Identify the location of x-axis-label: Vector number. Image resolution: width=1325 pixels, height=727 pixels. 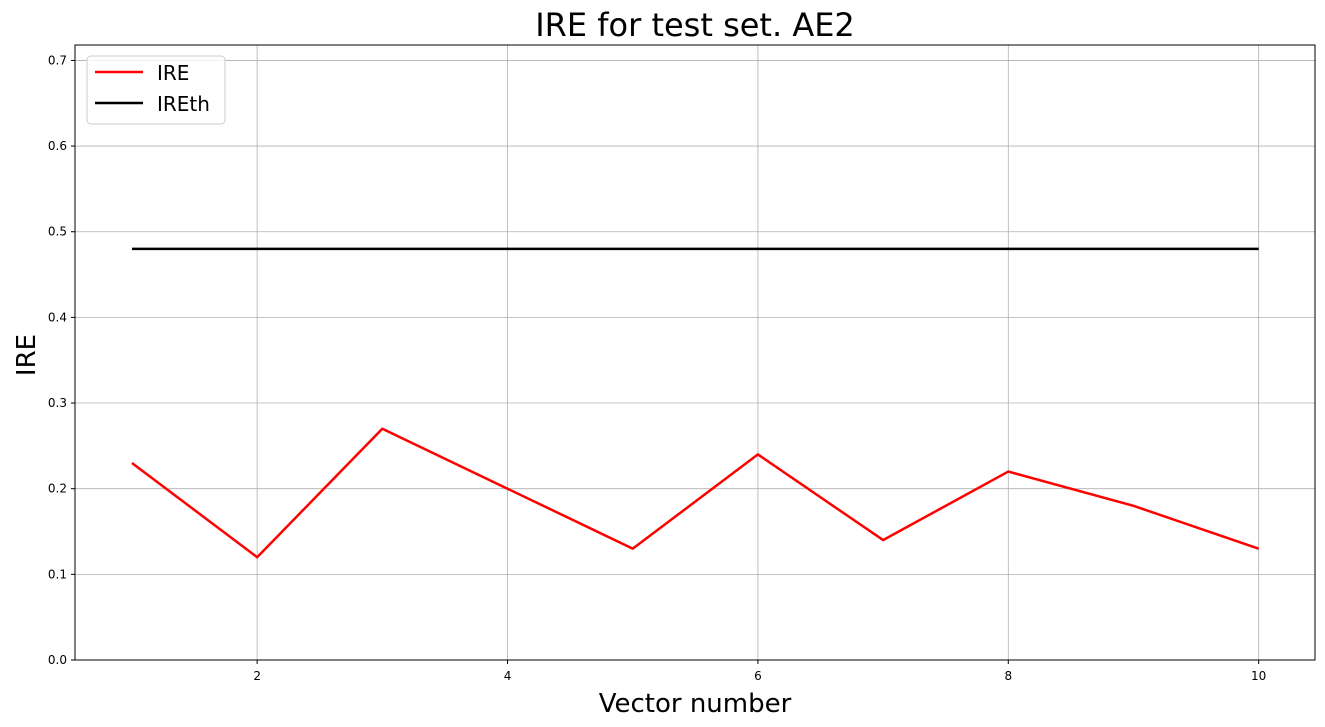
(695, 704).